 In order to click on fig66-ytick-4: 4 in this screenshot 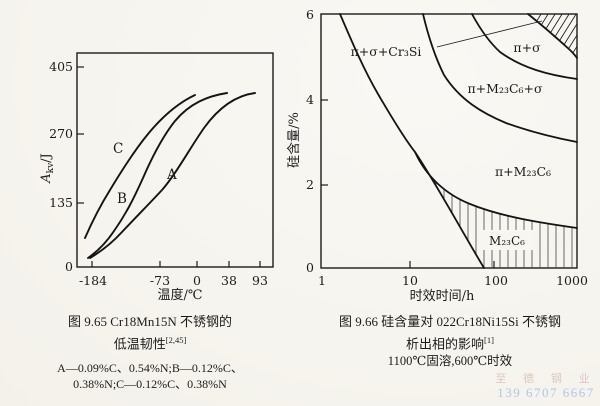, I will do `click(310, 99)`.